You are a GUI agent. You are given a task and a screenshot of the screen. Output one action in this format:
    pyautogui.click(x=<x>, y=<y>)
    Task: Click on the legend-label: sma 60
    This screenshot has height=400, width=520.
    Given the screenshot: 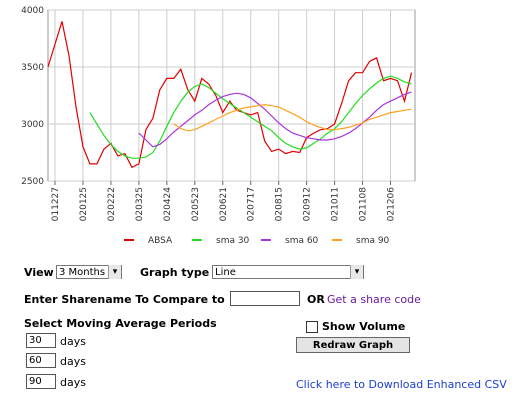 What is the action you would take?
    pyautogui.click(x=302, y=241)
    